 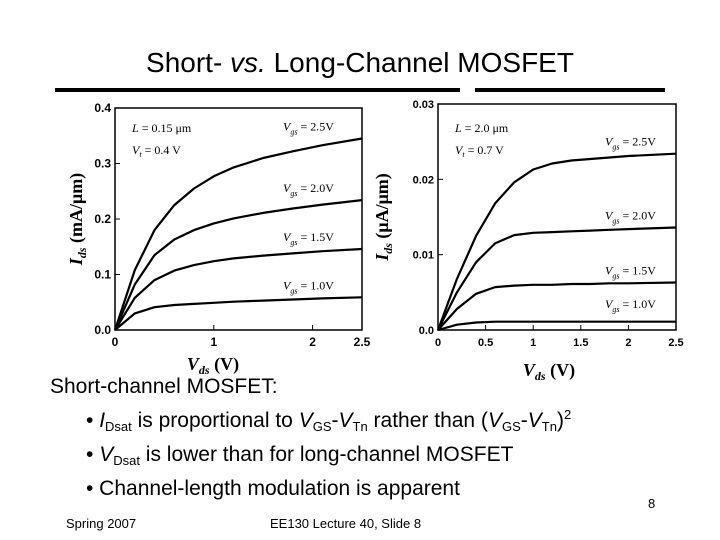 I want to click on chart-1-x-tick-label: 0, so click(x=115, y=342).